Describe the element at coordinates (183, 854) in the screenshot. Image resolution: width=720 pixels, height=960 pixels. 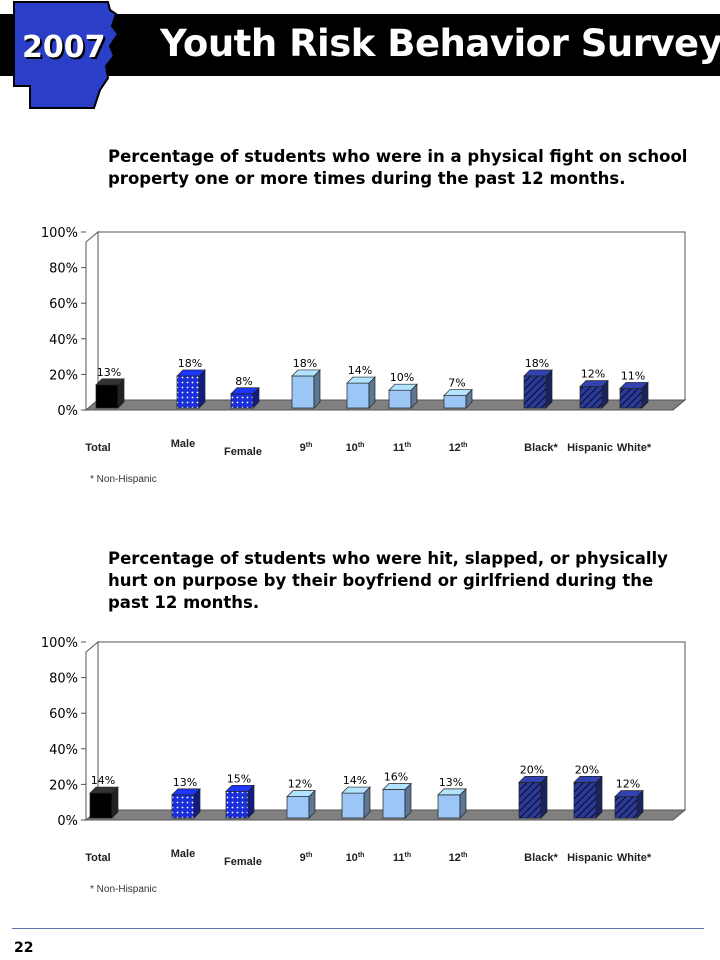
I see `x-tick-label: Male` at that location.